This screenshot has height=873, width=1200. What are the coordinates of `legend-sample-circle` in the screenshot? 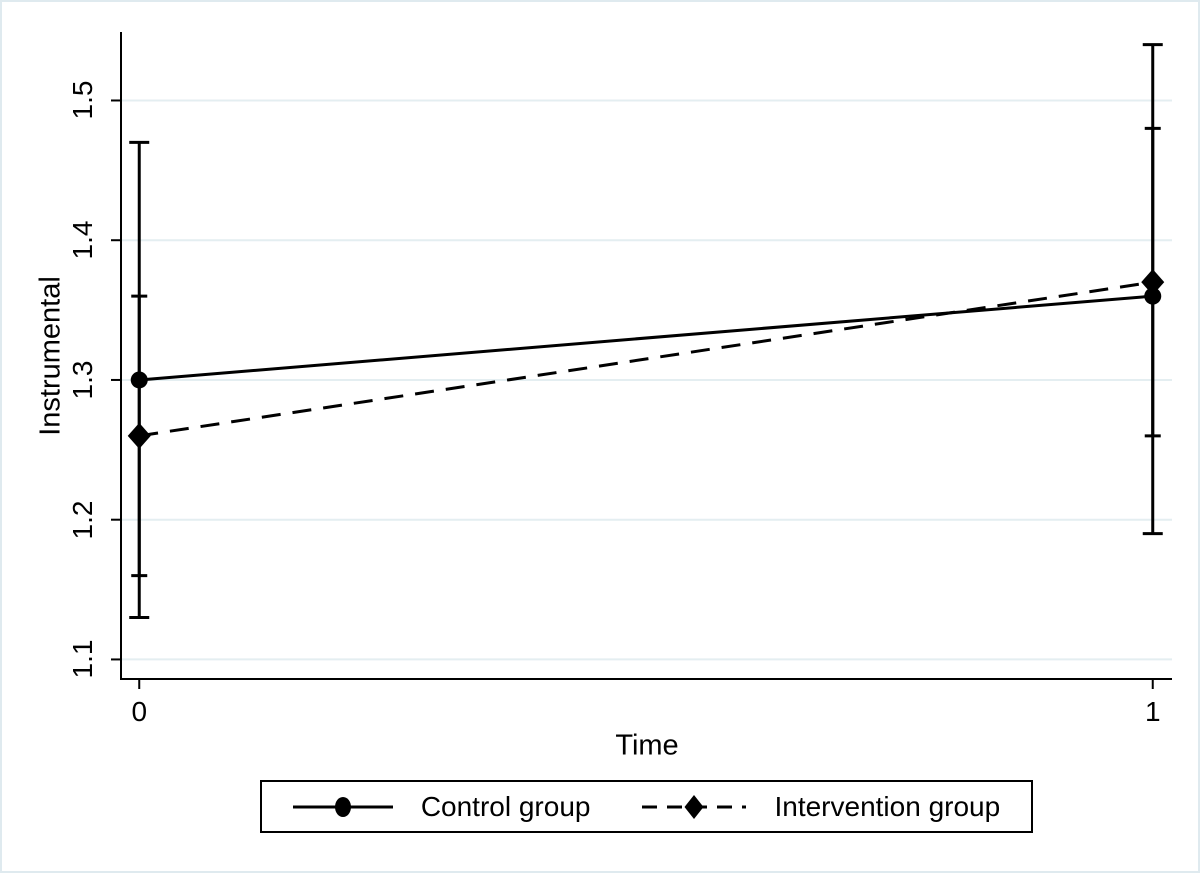 It's located at (342, 806).